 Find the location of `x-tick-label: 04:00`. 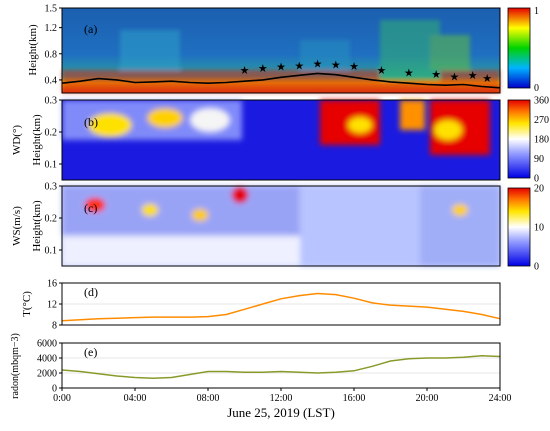

x-tick-label: 04:00 is located at coordinates (135, 398).